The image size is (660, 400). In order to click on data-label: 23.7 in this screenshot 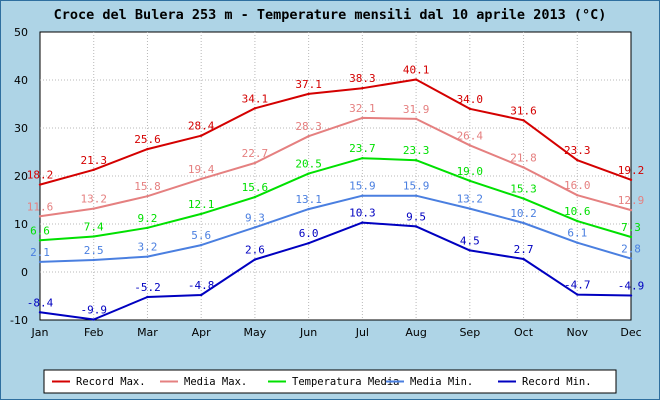, I will do `click(362, 148)`.